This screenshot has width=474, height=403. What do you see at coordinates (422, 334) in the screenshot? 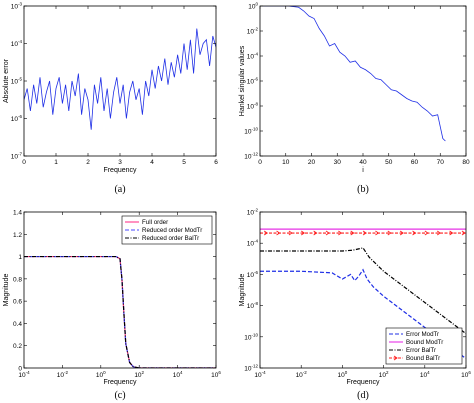
I see `legend-label: Error ModTr` at bounding box center [422, 334].